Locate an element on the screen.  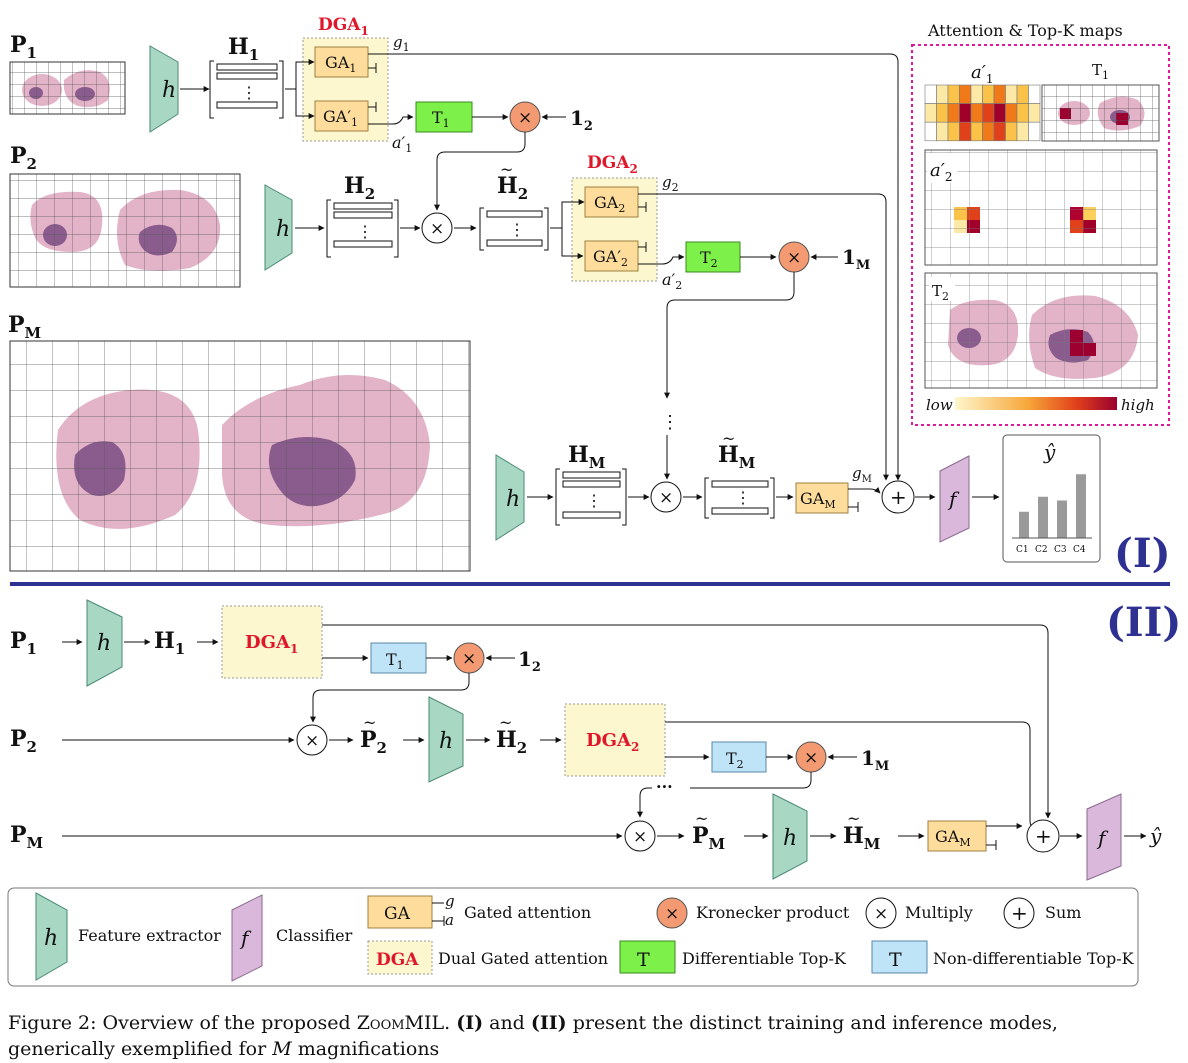
inf-multiply-2: × is located at coordinates (312, 740).